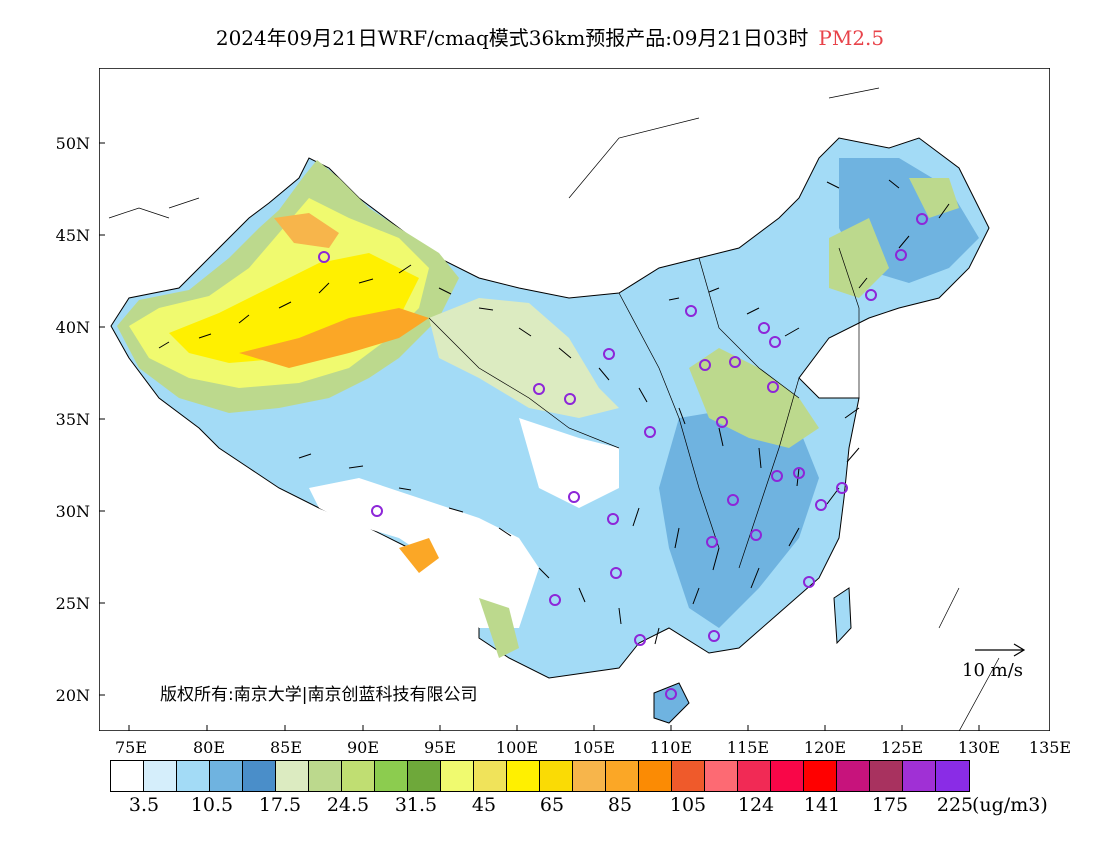  What do you see at coordinates (1050, 747) in the screenshot?
I see `lon-label: 135E` at bounding box center [1050, 747].